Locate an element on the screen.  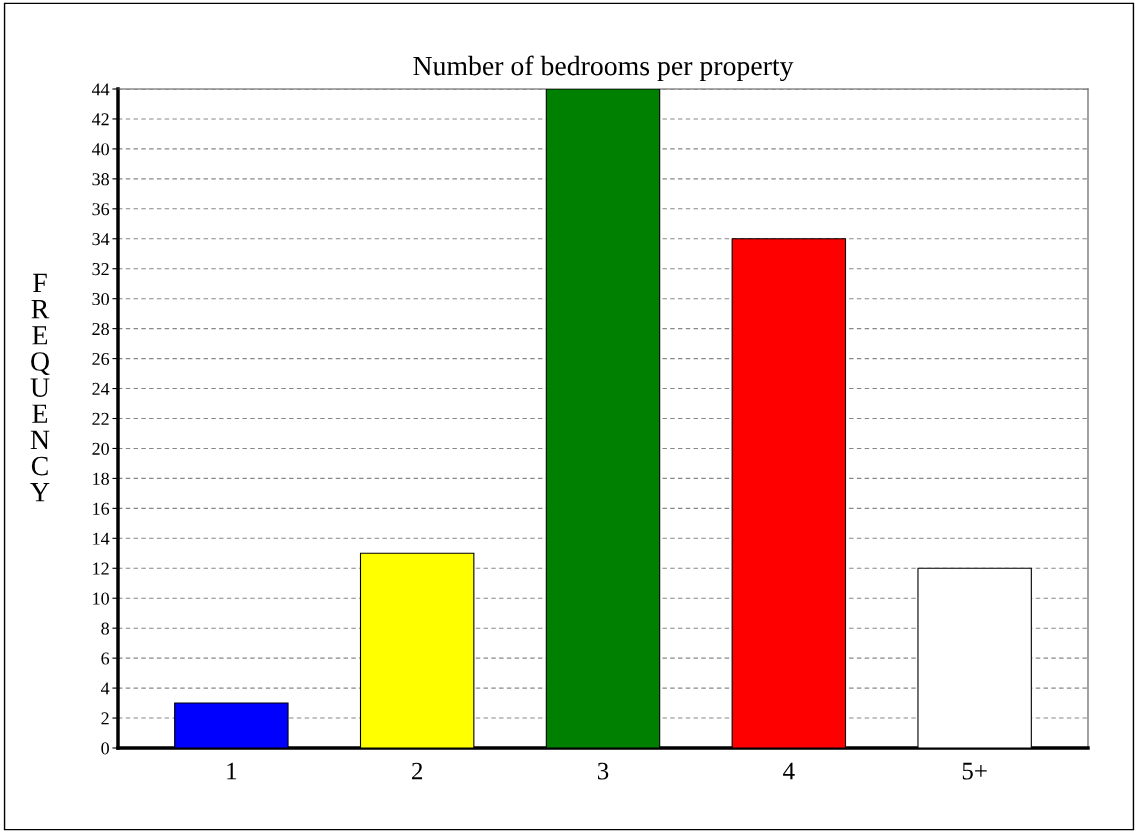
y-tick-label: 44 is located at coordinates (100, 89).